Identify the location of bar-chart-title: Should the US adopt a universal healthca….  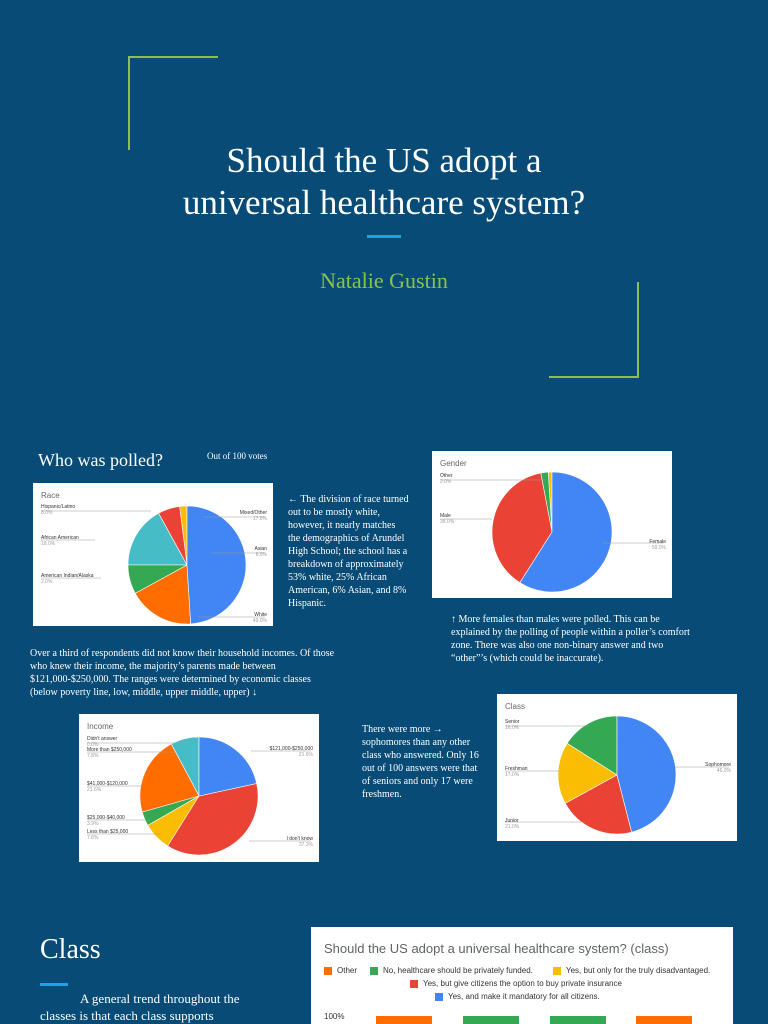
(496, 948).